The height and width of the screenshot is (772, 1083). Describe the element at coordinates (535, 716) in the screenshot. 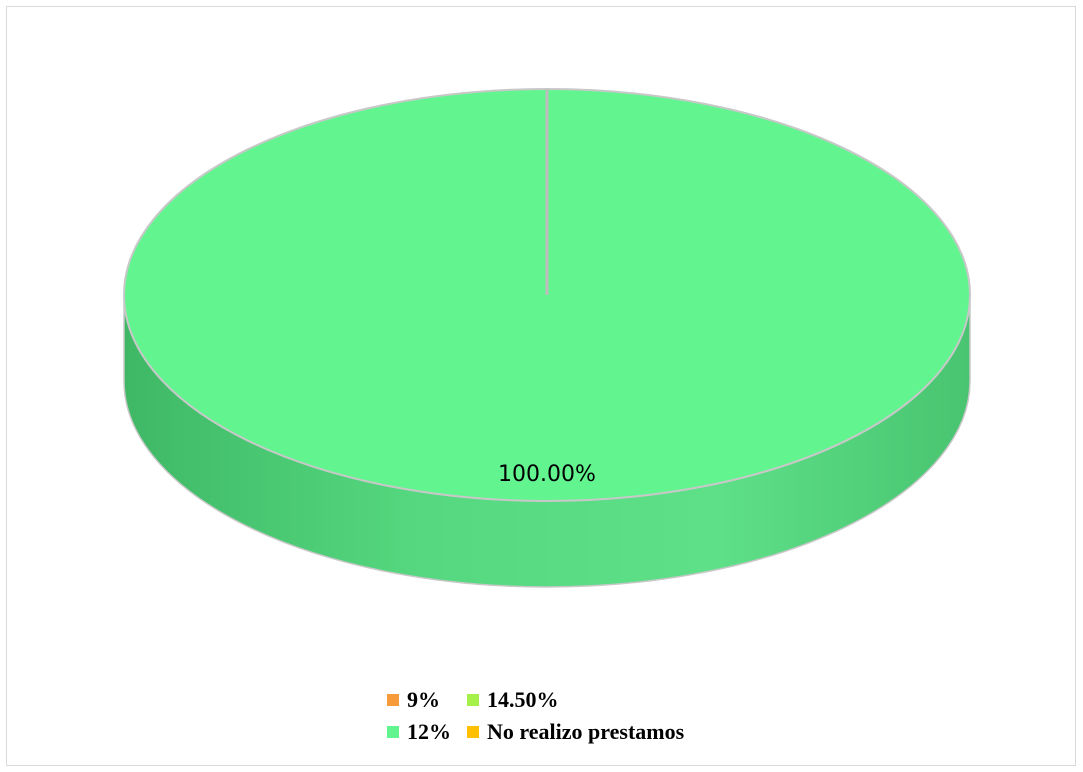

I see `legend: 9% 14.50% 12% No realizo prestamos` at that location.